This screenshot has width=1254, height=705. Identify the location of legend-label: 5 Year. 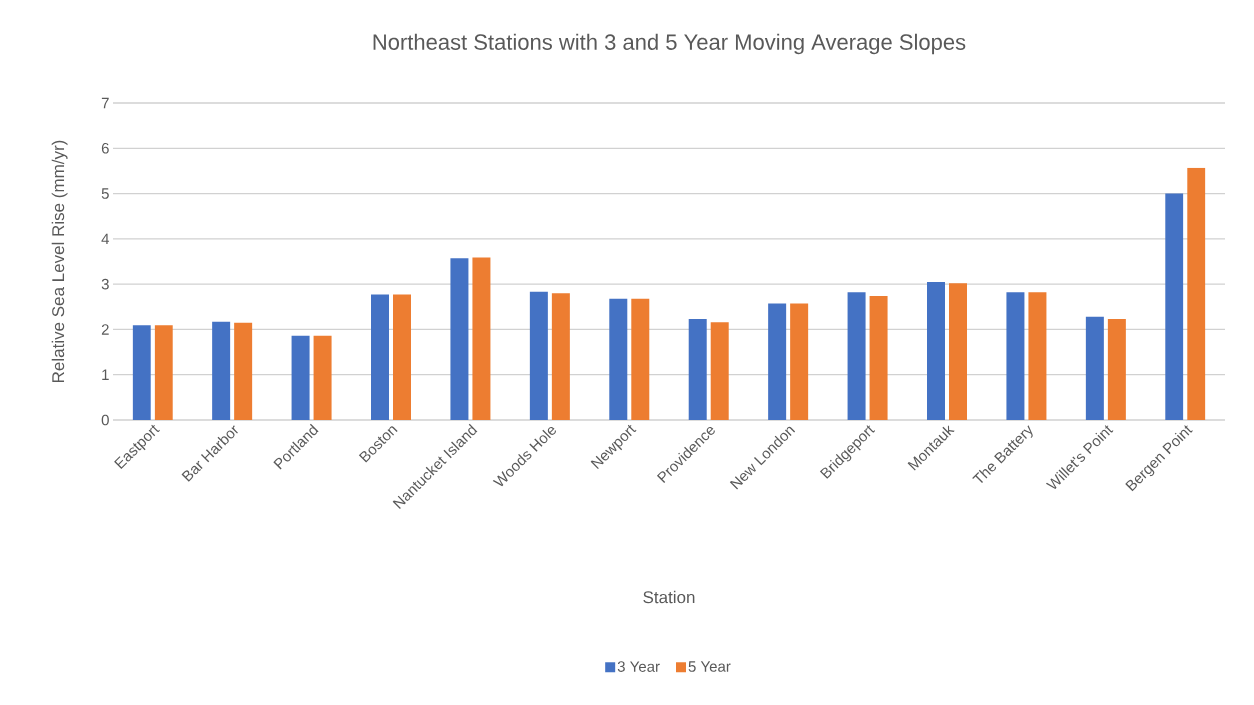
(709, 666).